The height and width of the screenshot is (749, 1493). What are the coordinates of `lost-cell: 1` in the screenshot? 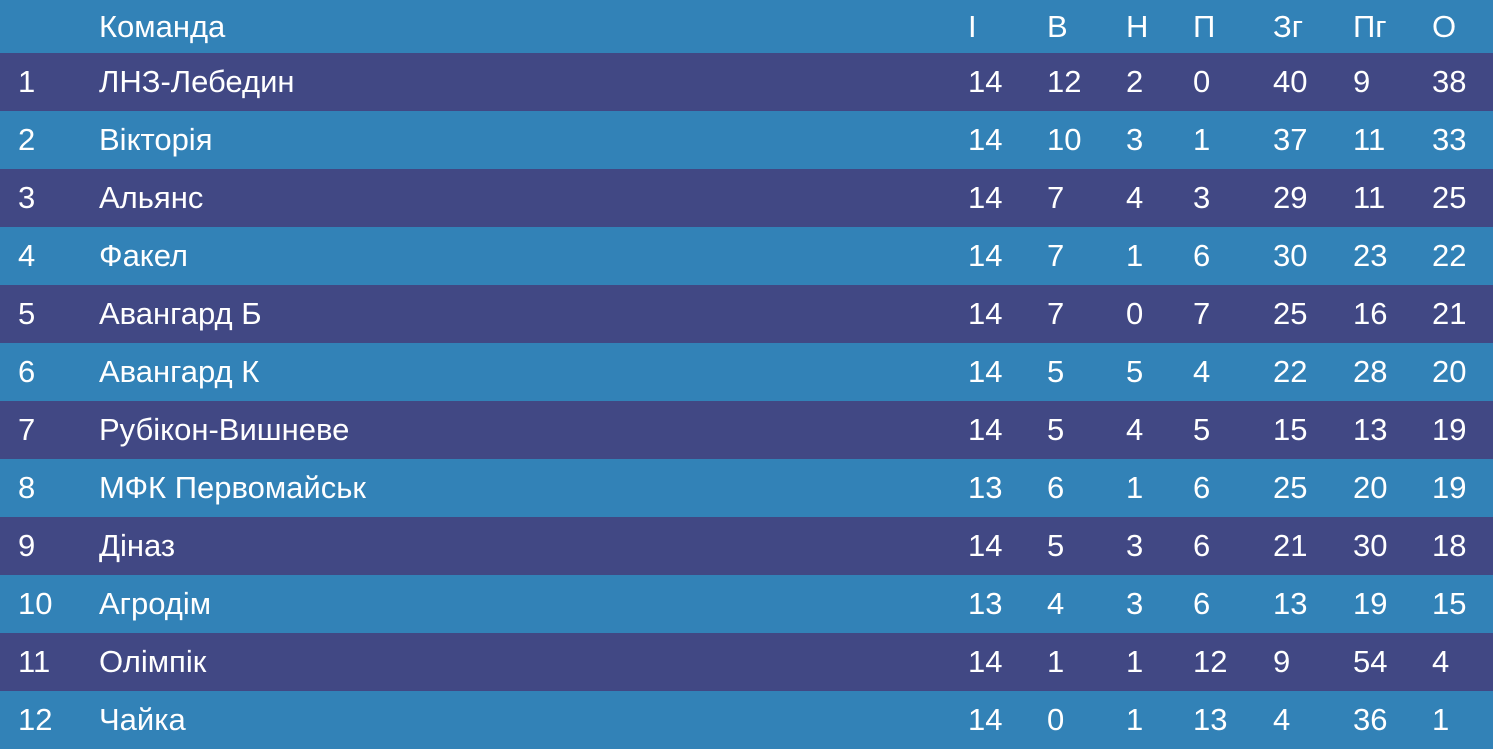 It's located at (1202, 139).